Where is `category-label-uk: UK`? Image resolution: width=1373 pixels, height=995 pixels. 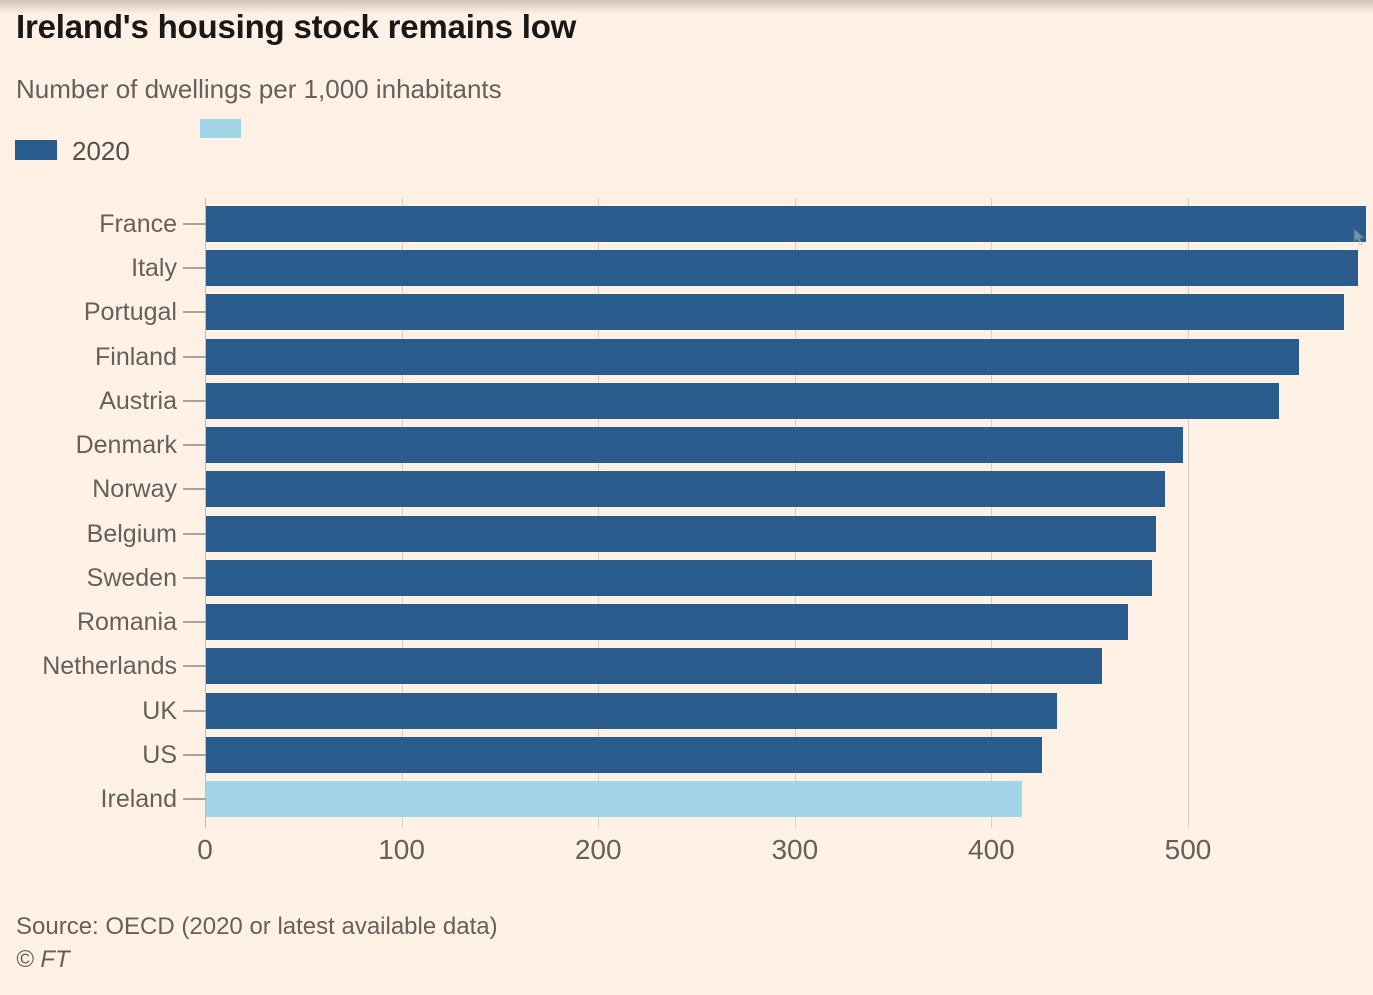
category-label-uk: UK is located at coordinates (159, 710).